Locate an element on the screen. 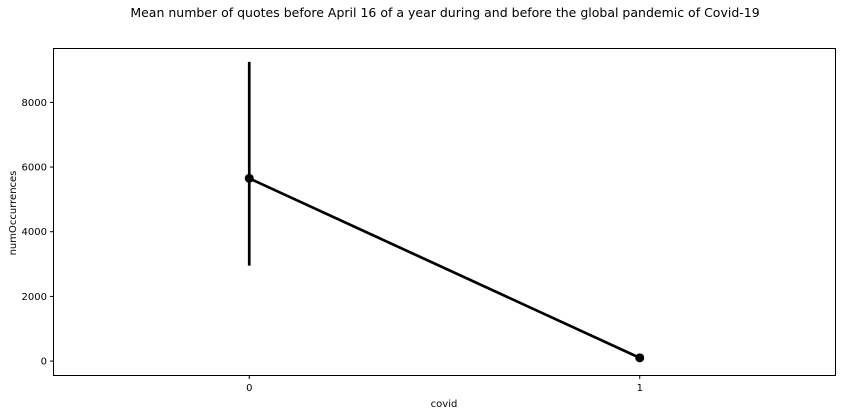  y-tick-label: 2000 is located at coordinates (34, 297).